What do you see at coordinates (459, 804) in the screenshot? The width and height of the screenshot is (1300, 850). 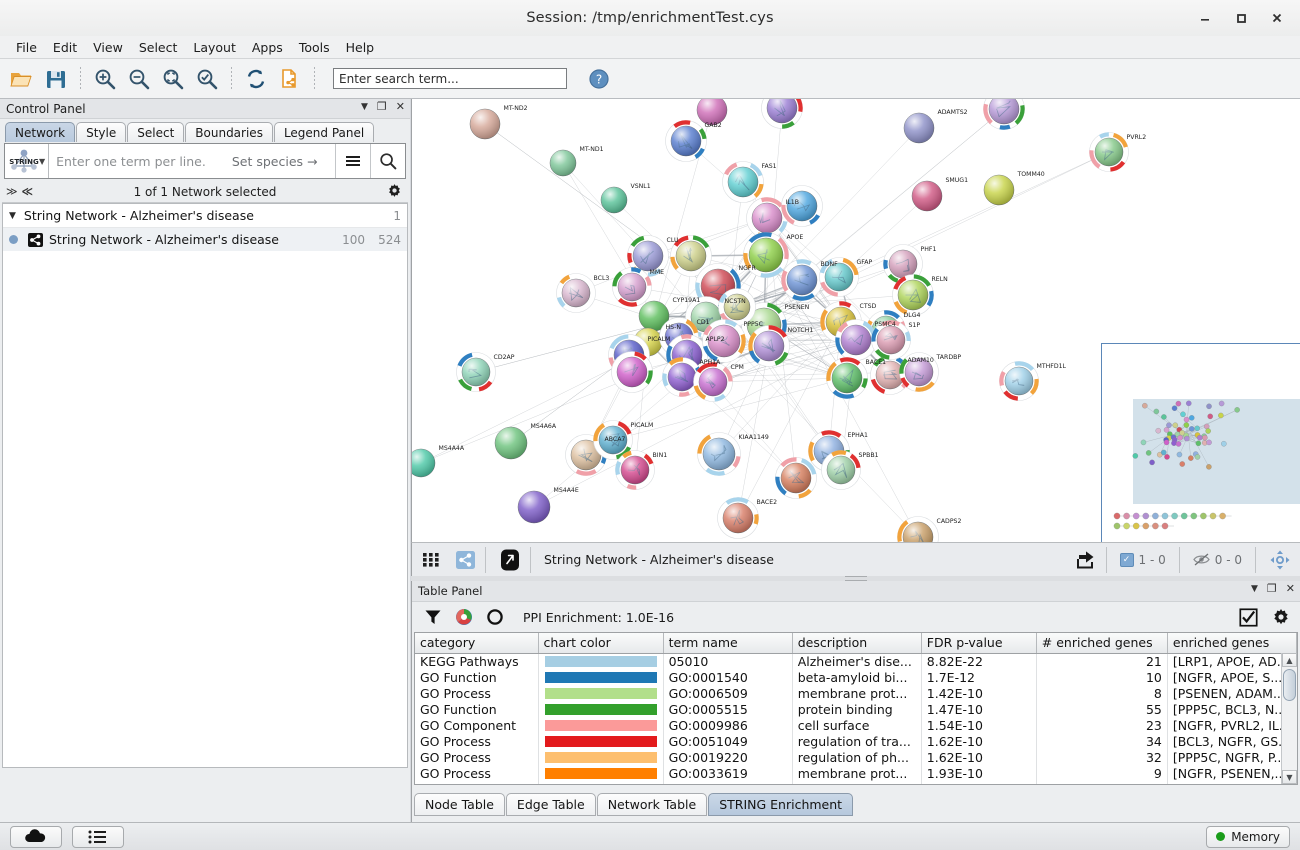 I see `tab-node-table: Node Table` at bounding box center [459, 804].